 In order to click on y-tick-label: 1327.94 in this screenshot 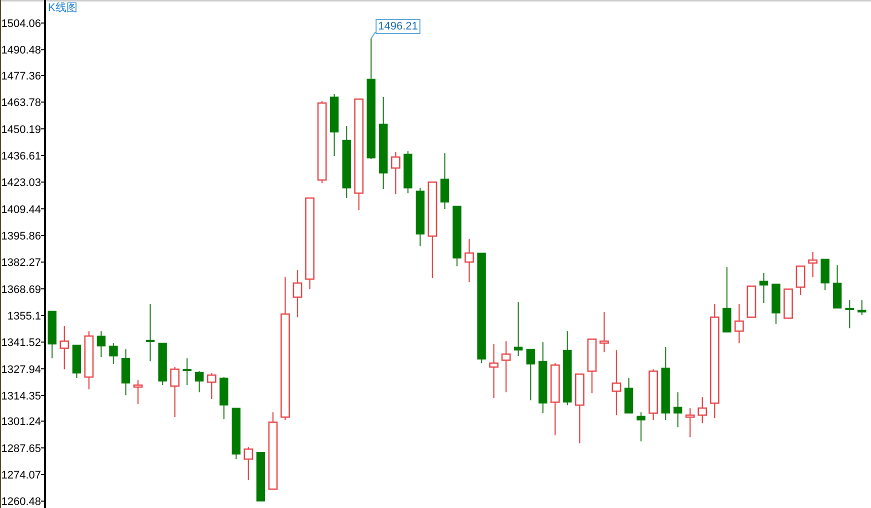, I will do `click(21, 370)`.